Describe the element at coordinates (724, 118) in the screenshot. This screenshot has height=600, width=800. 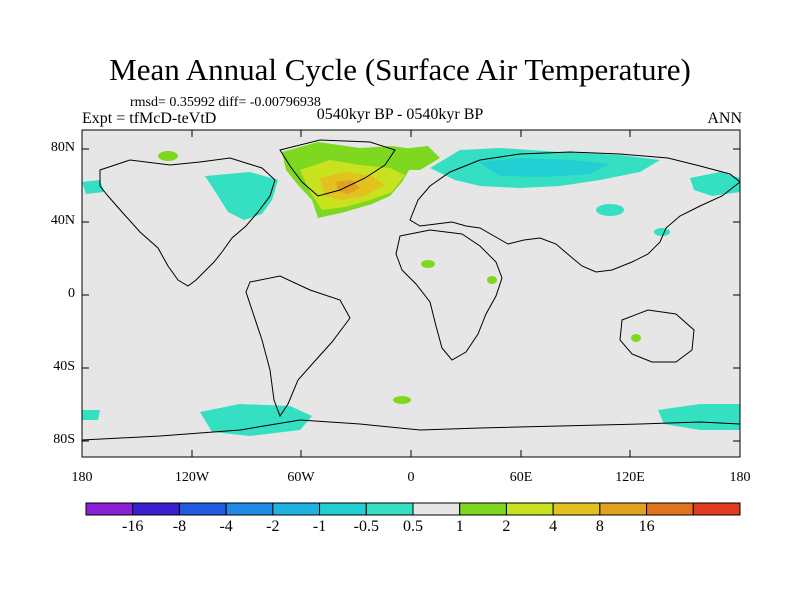
I see `season-label: ANN` at that location.